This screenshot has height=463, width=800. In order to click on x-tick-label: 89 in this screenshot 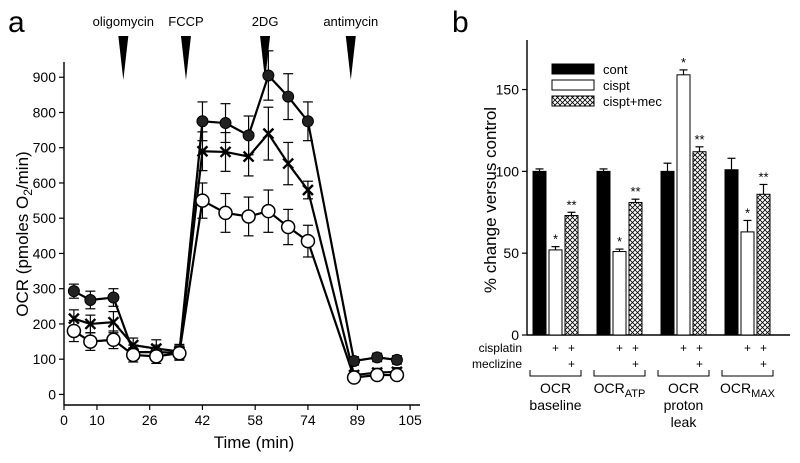, I will do `click(358, 420)`.